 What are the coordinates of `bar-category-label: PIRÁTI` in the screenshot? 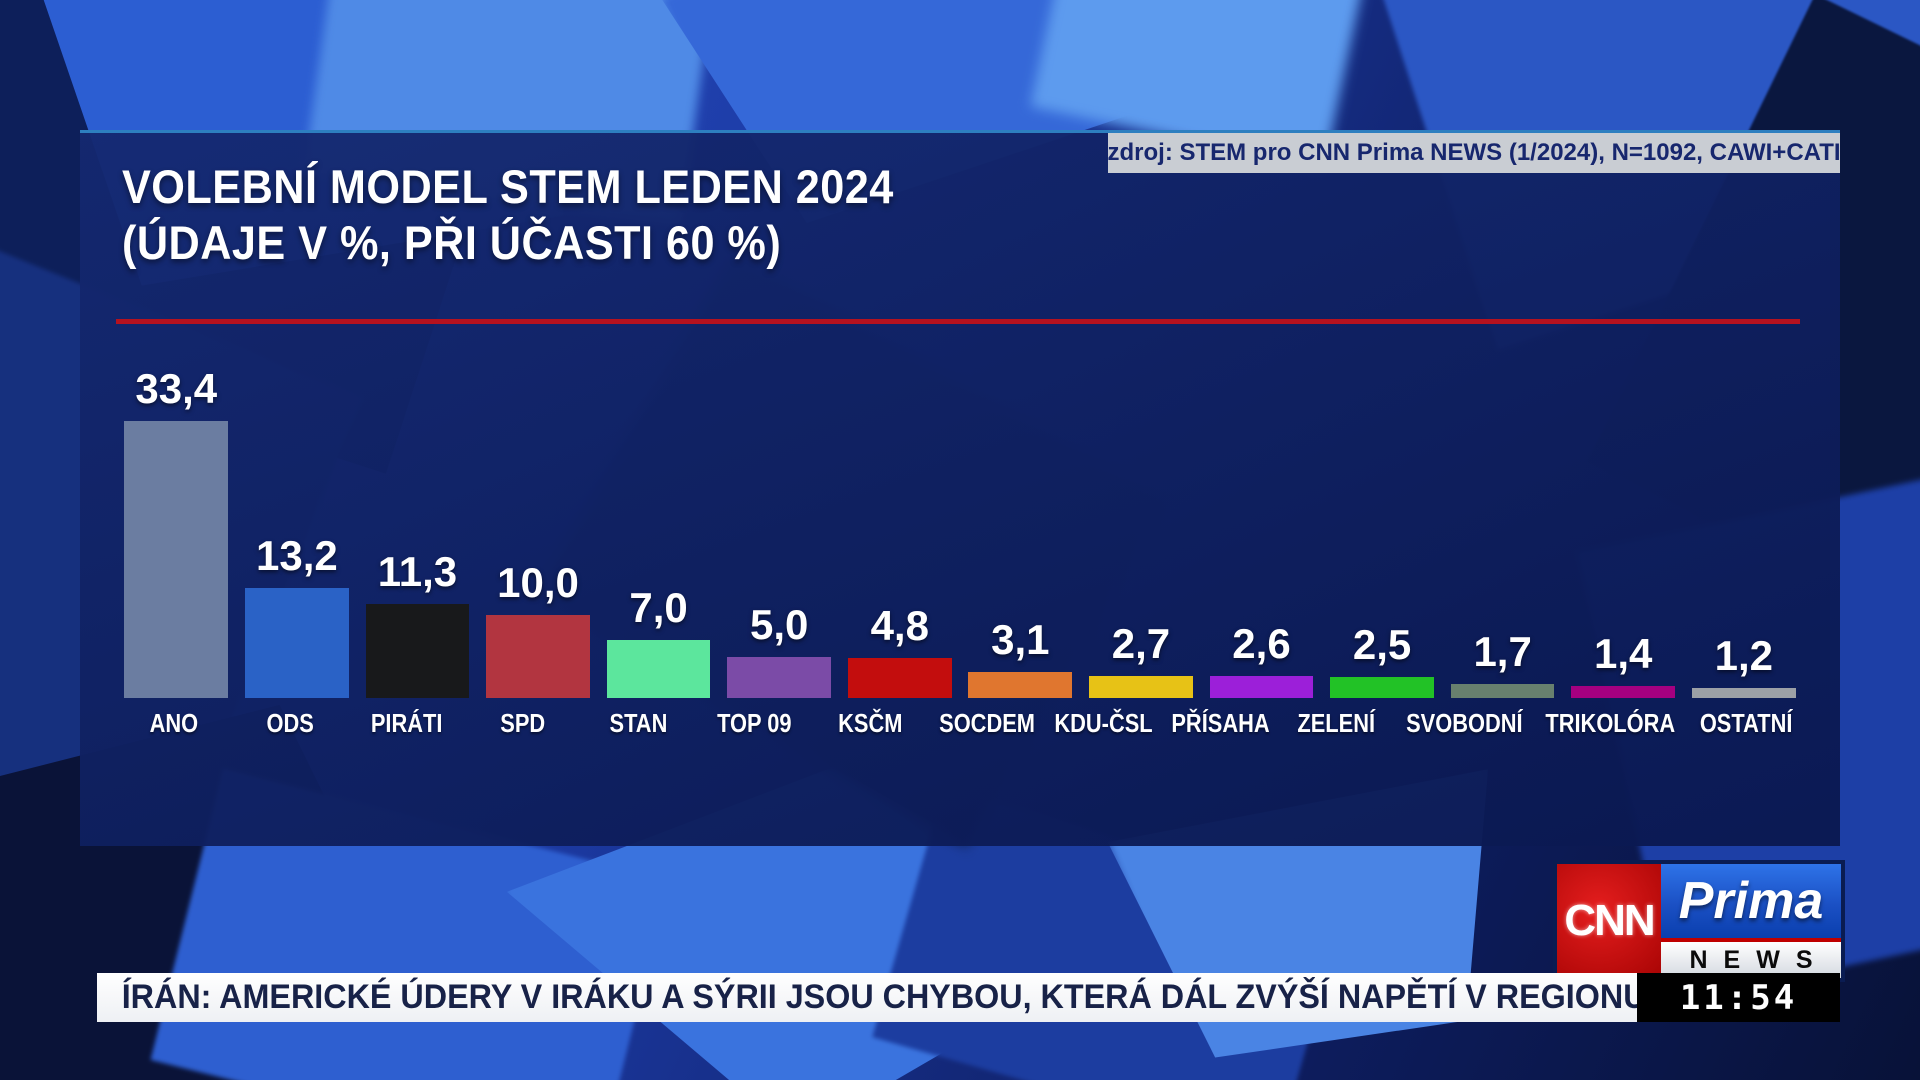 It's located at (406, 723).